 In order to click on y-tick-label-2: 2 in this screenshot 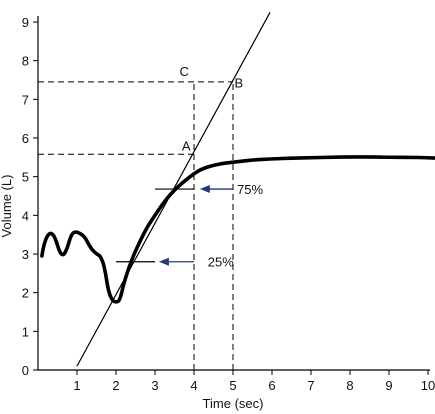, I will do `click(25, 293)`.